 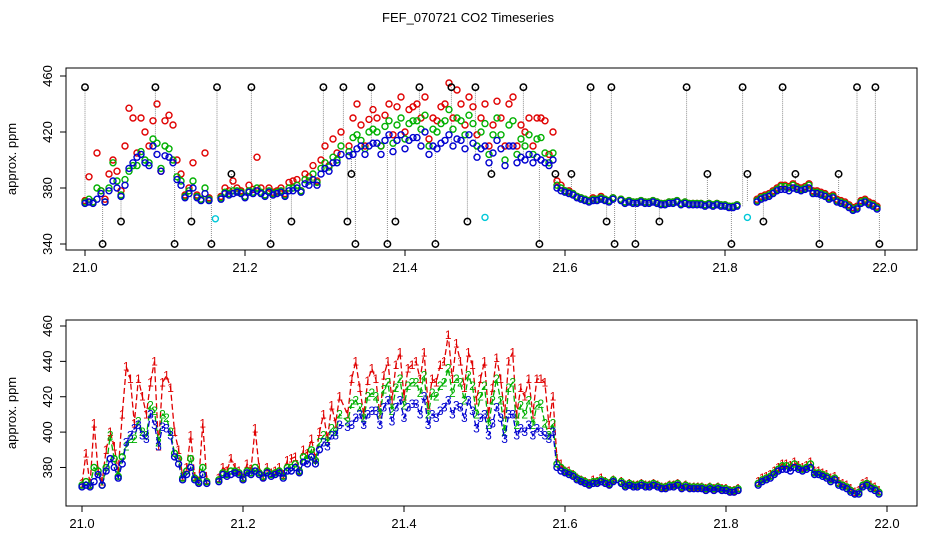 What do you see at coordinates (47, 132) in the screenshot?
I see `panel1-ytick-label: 420` at bounding box center [47, 132].